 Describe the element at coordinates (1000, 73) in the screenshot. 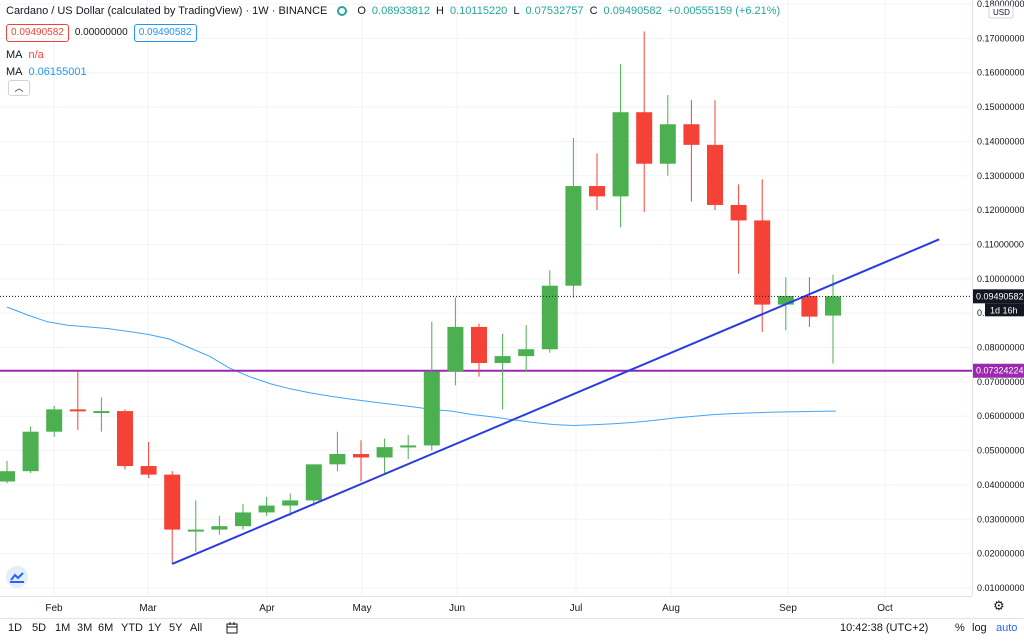

I see `price-tick-label: 0.16000000` at that location.